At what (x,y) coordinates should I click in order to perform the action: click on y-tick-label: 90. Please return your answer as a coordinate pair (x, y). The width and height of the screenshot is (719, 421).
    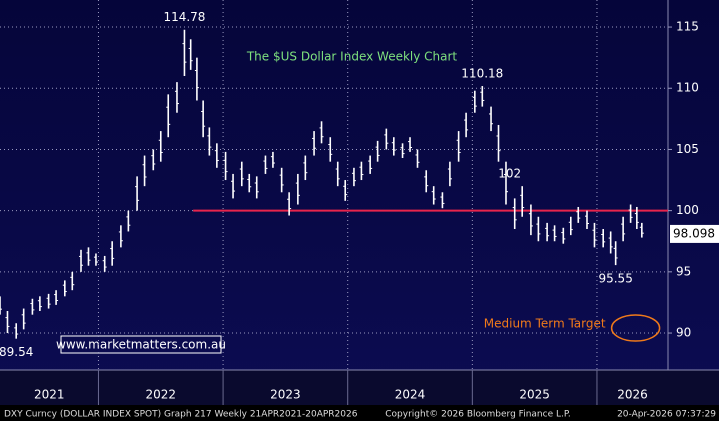
    Looking at the image, I should click on (683, 333).